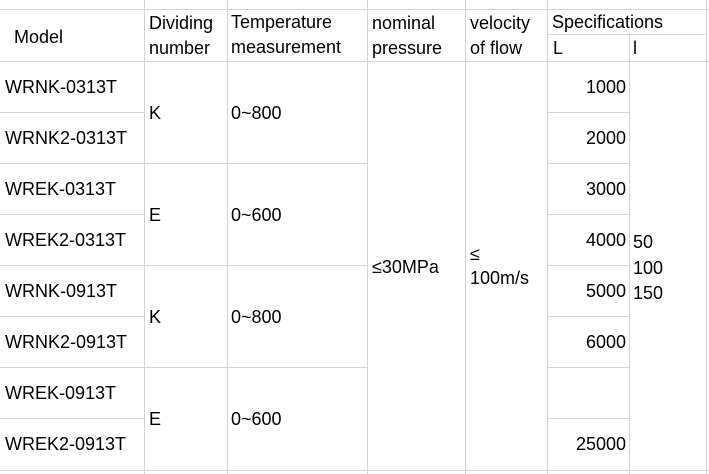  I want to click on header-dividing-line2: number, so click(180, 48).